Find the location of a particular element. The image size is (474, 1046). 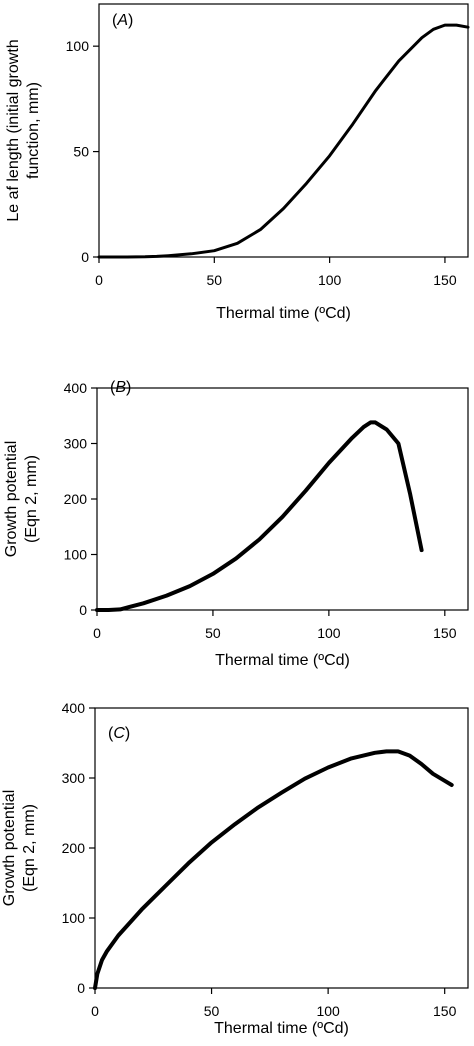

panel-label: (C) is located at coordinates (119, 733).